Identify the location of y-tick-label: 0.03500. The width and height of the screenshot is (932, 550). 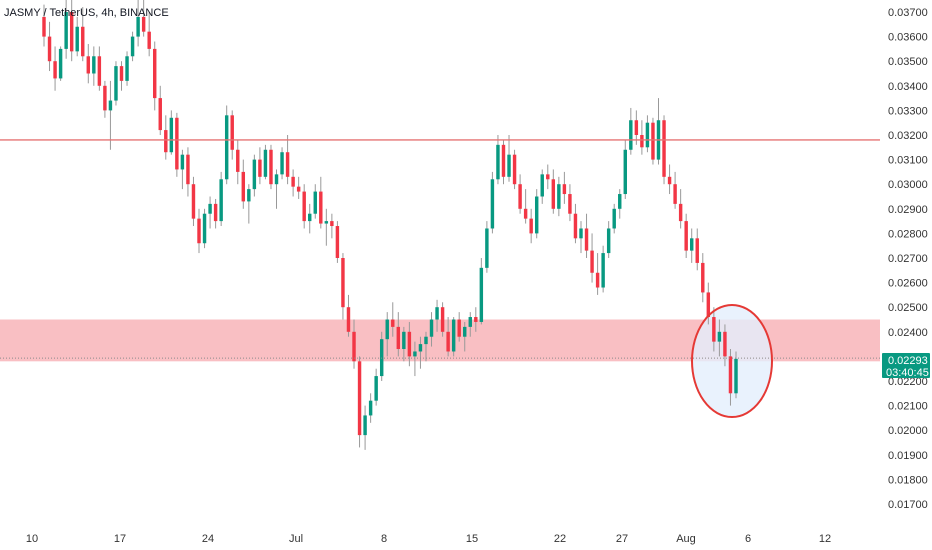
(908, 62).